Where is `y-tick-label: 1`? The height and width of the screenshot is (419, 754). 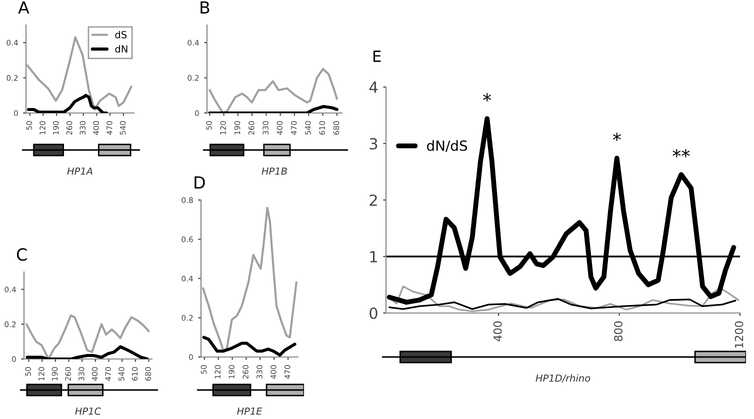 y-tick-label: 1 is located at coordinates (373, 256).